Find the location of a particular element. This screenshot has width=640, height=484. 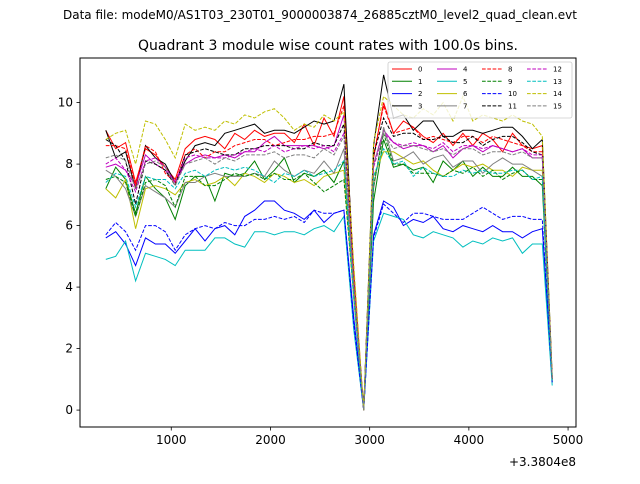

legend-label-2: 2 is located at coordinates (420, 94).